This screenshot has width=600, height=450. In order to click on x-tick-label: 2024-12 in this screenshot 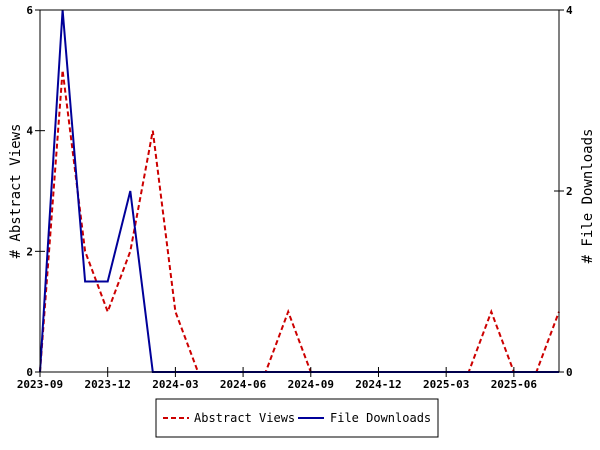, I will do `click(378, 384)`.